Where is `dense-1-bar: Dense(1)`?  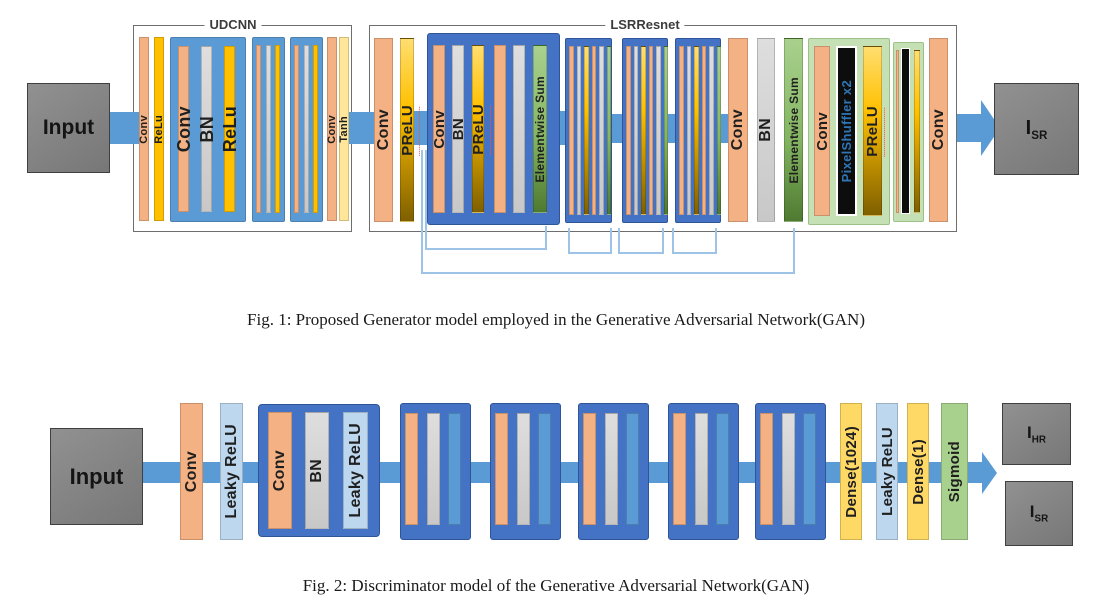 dense-1-bar: Dense(1) is located at coordinates (918, 471).